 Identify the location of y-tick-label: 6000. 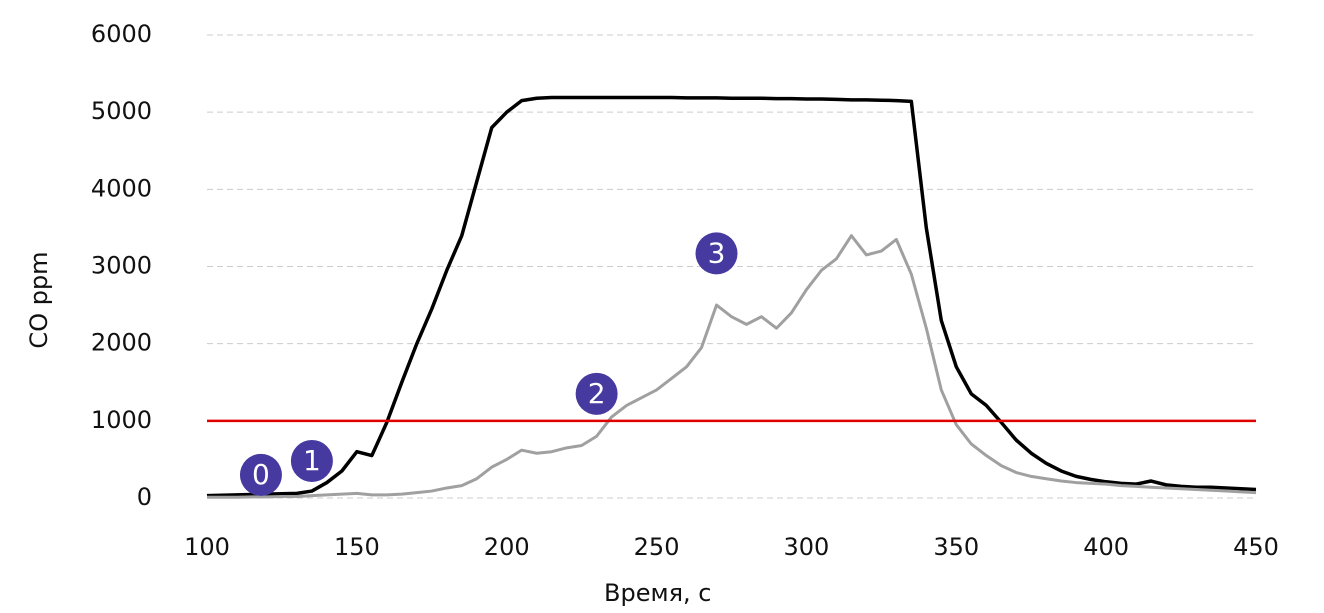
(121, 34).